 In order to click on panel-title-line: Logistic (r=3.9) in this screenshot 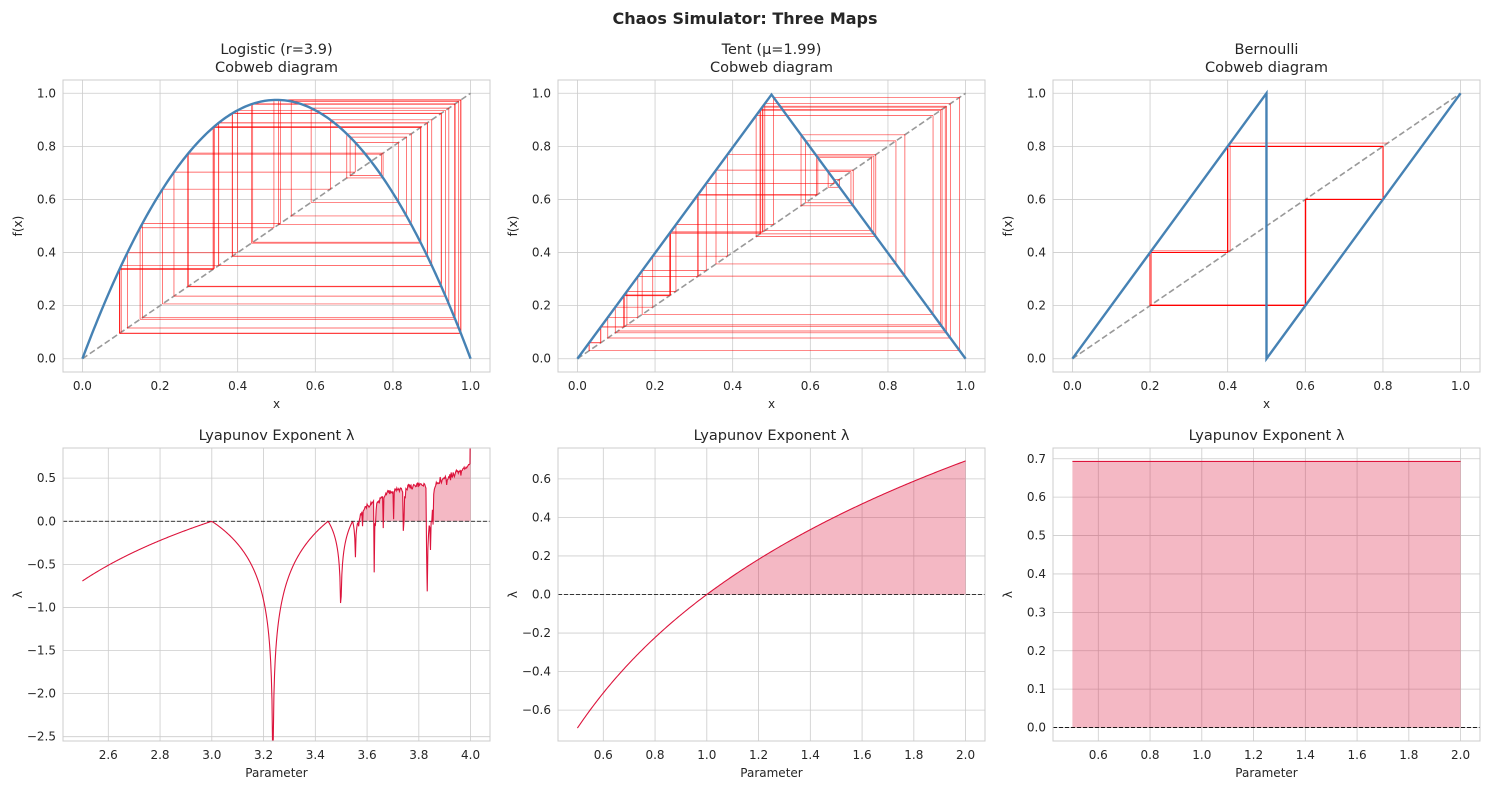, I will do `click(276, 50)`.